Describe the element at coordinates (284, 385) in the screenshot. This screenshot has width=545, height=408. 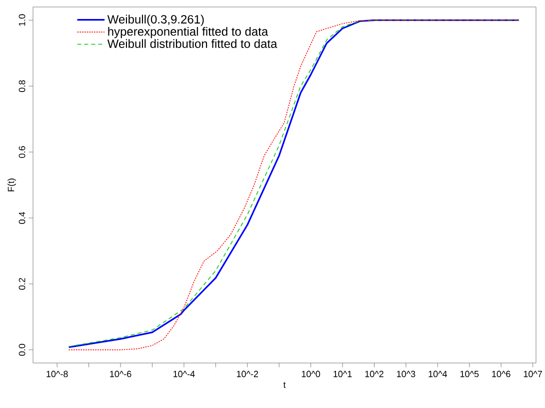
I see `x-axis-title: t` at that location.